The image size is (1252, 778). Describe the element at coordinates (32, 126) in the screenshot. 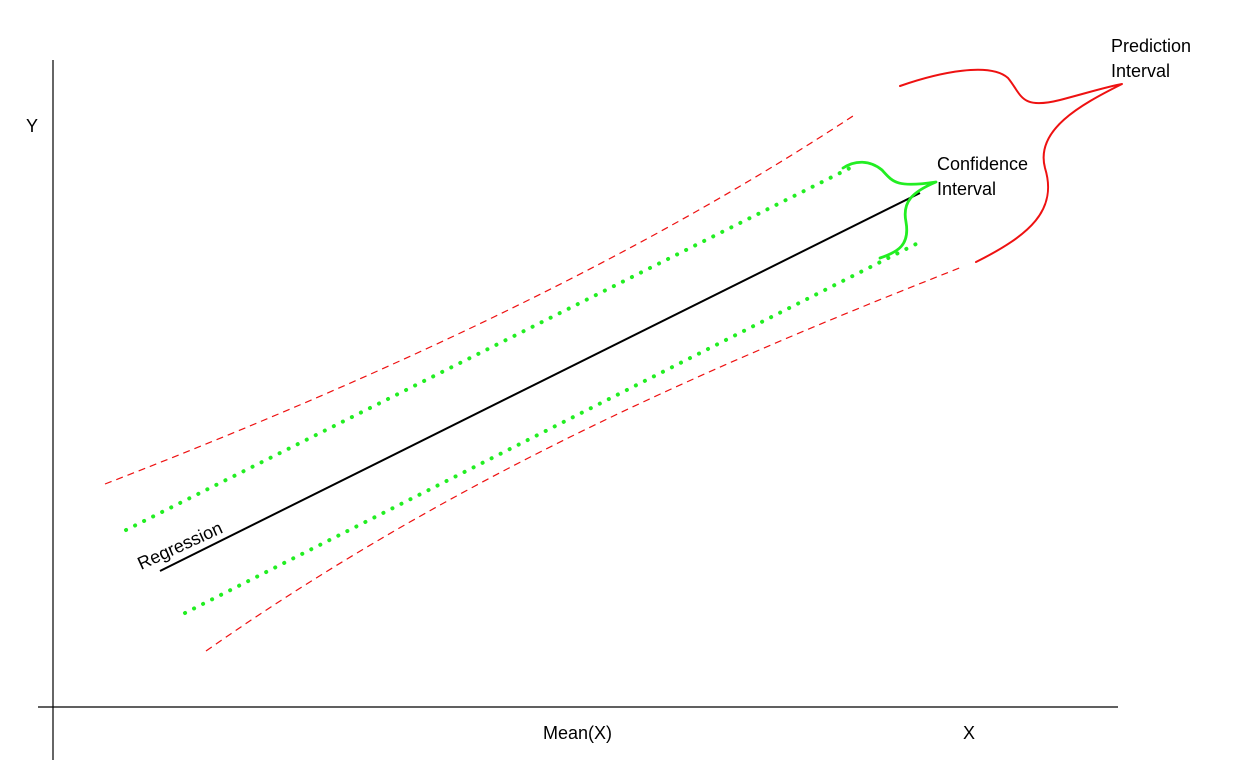

I see `y-axis-label: Y` at that location.